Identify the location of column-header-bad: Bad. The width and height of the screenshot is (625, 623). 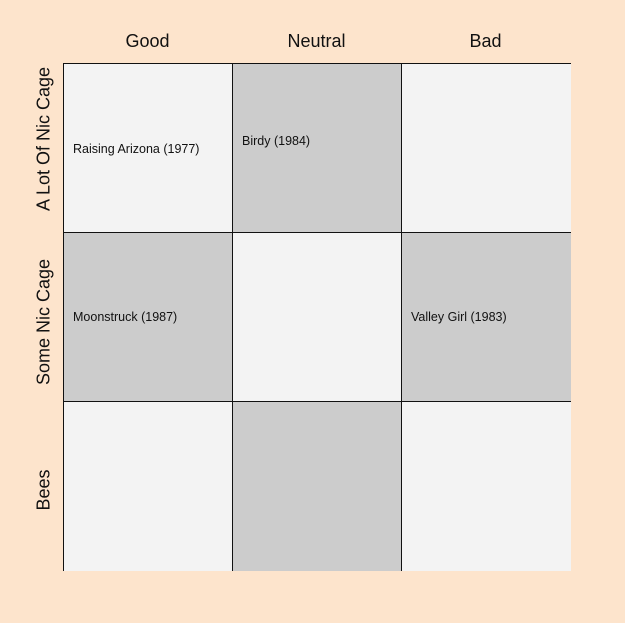
(485, 41).